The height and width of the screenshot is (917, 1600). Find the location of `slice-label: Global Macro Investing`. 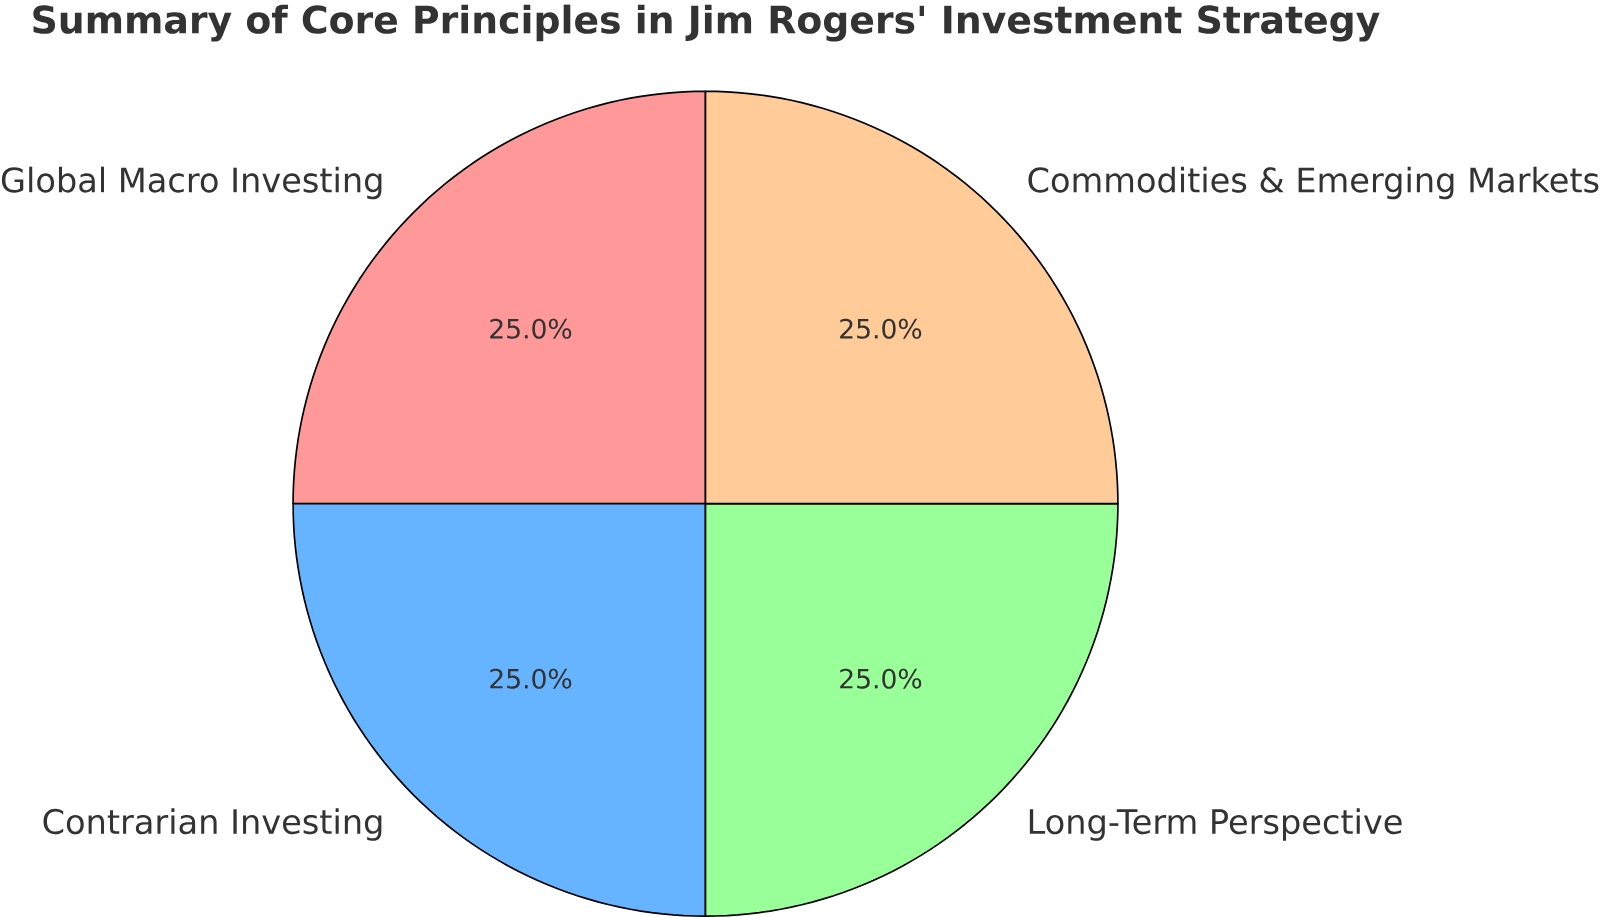

slice-label: Global Macro Investing is located at coordinates (191, 183).